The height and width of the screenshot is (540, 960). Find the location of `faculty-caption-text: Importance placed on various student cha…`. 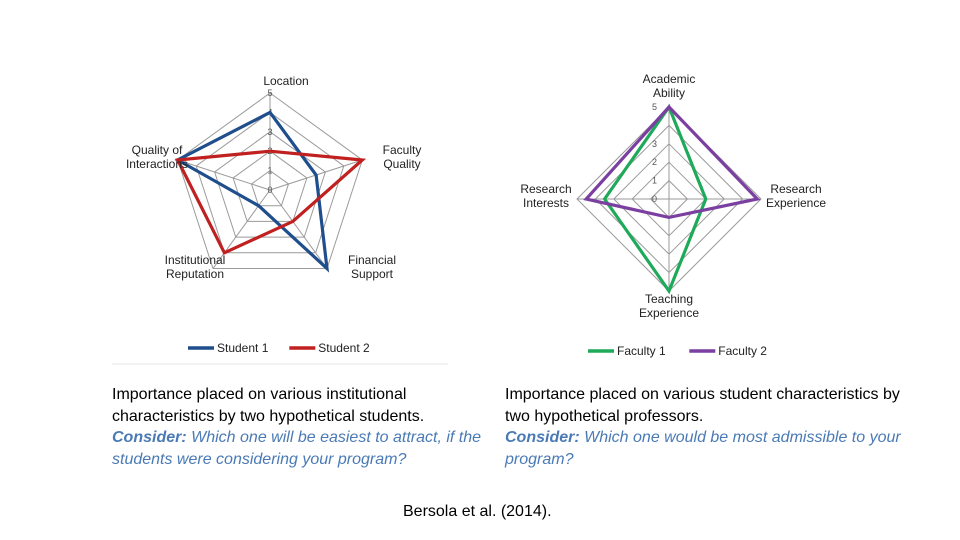

faculty-caption-text: Importance placed on various student cha… is located at coordinates (715, 405).